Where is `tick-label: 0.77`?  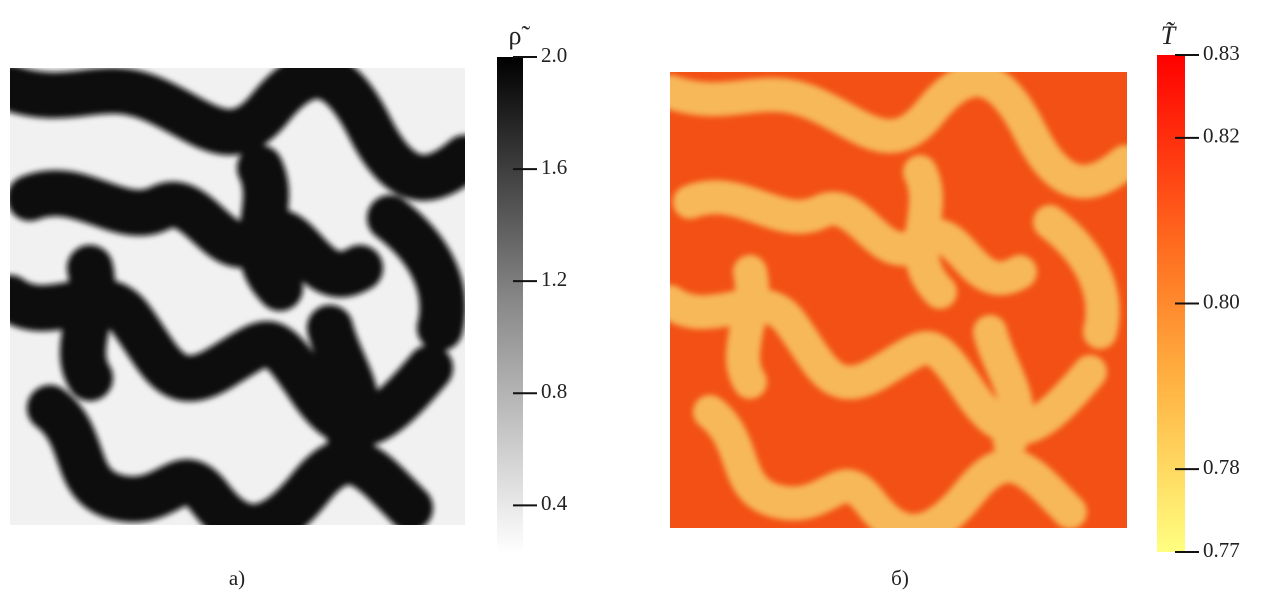
tick-label: 0.77 is located at coordinates (1221, 550).